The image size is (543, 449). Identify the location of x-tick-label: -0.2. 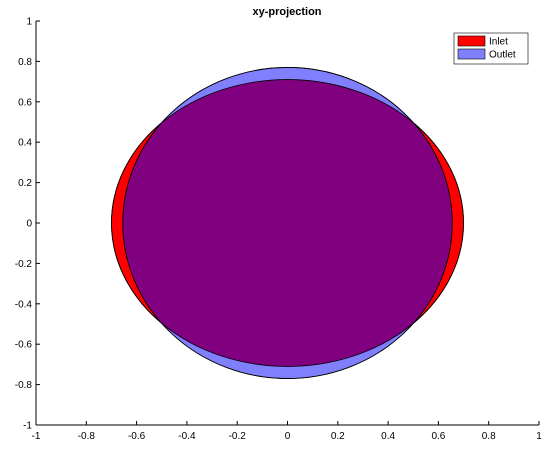
(238, 436).